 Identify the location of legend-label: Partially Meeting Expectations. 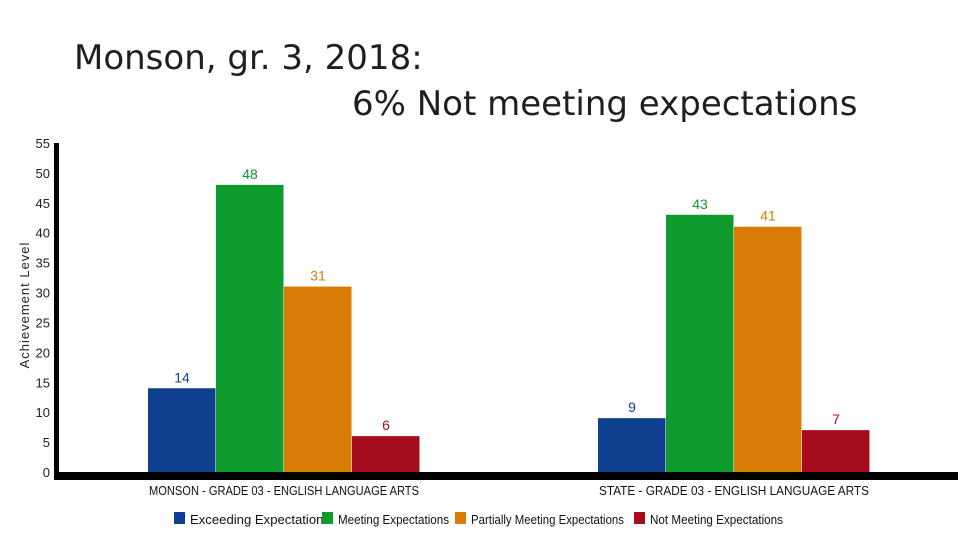
(547, 519).